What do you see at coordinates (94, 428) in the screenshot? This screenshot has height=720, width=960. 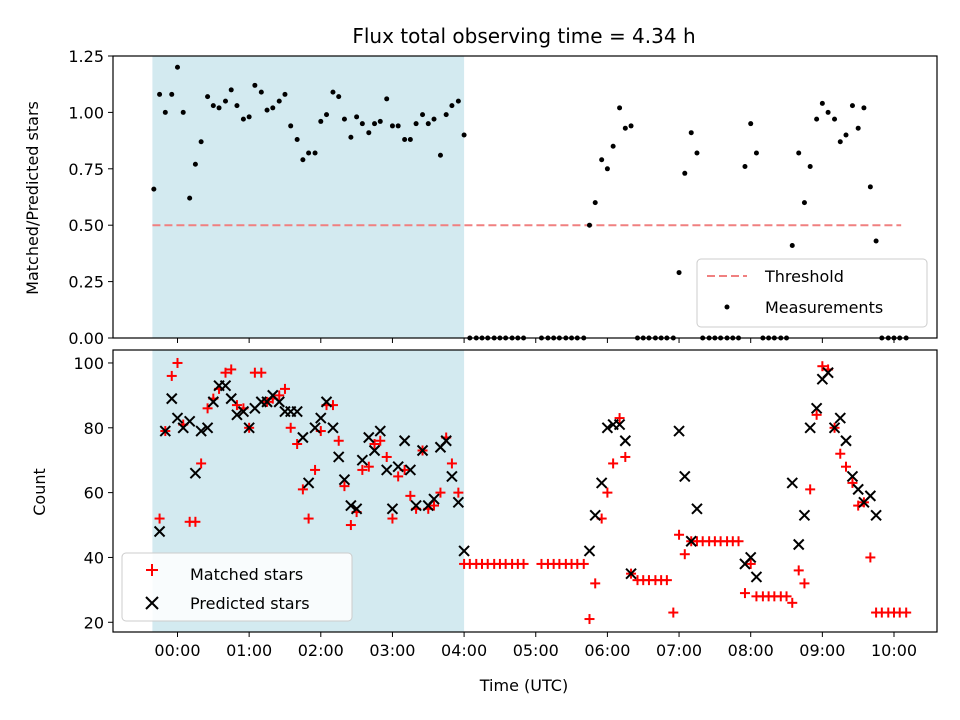 I see `y-tick-label: 80` at bounding box center [94, 428].